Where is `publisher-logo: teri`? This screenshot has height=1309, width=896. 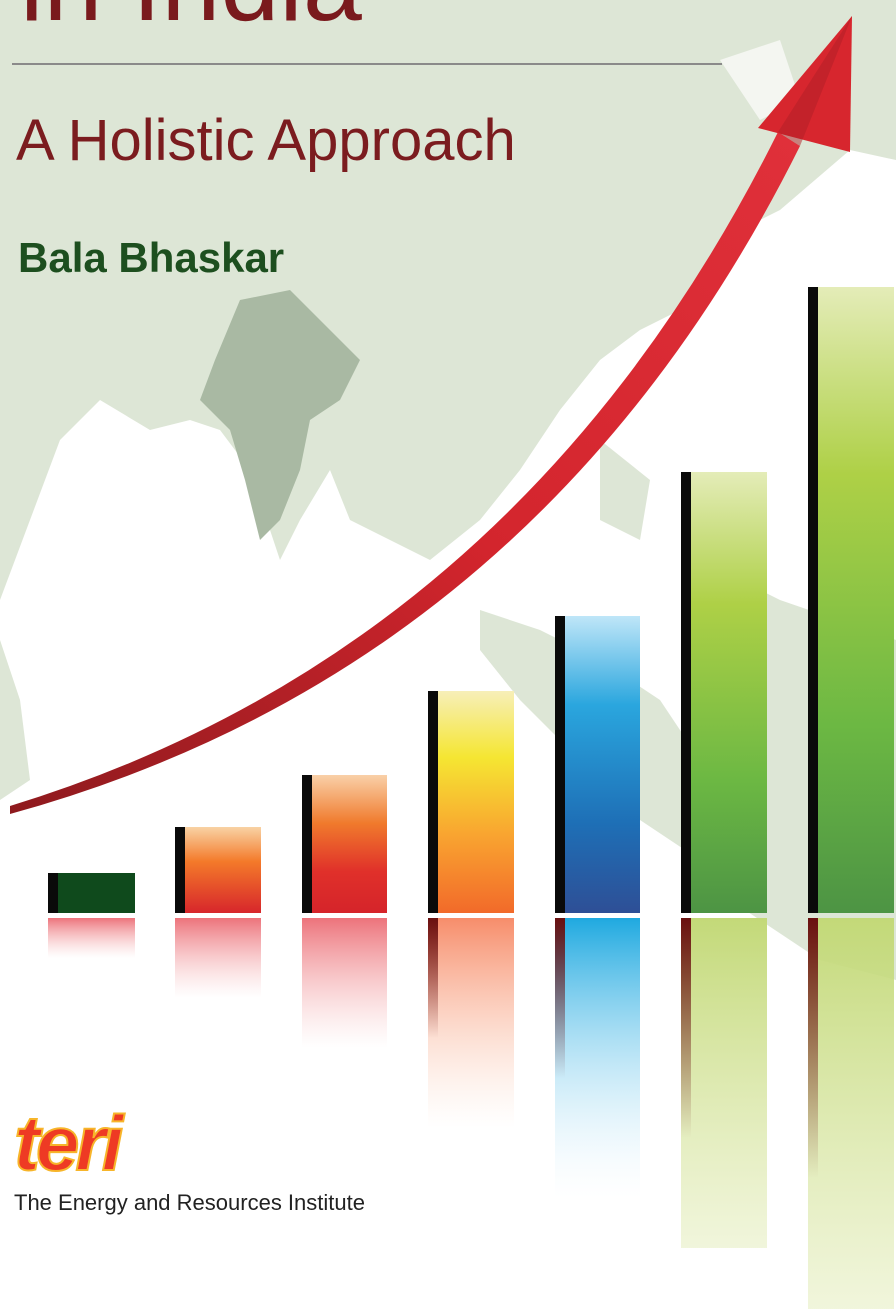
publisher-logo: teri is located at coordinates (69, 1143).